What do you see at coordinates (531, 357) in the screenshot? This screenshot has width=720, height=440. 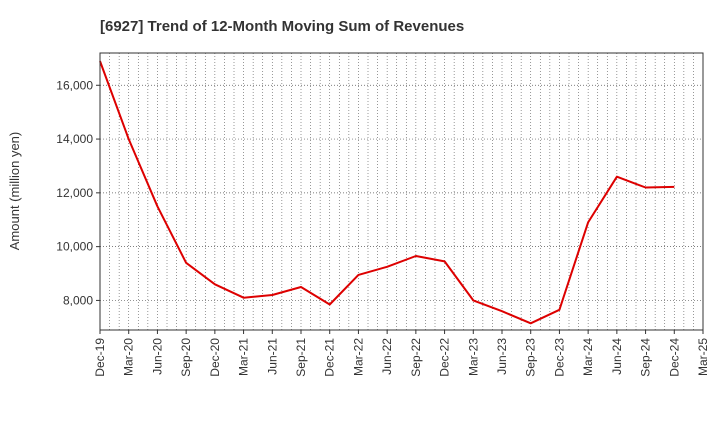 I see `x-tick-label: Sep-23` at bounding box center [531, 357].